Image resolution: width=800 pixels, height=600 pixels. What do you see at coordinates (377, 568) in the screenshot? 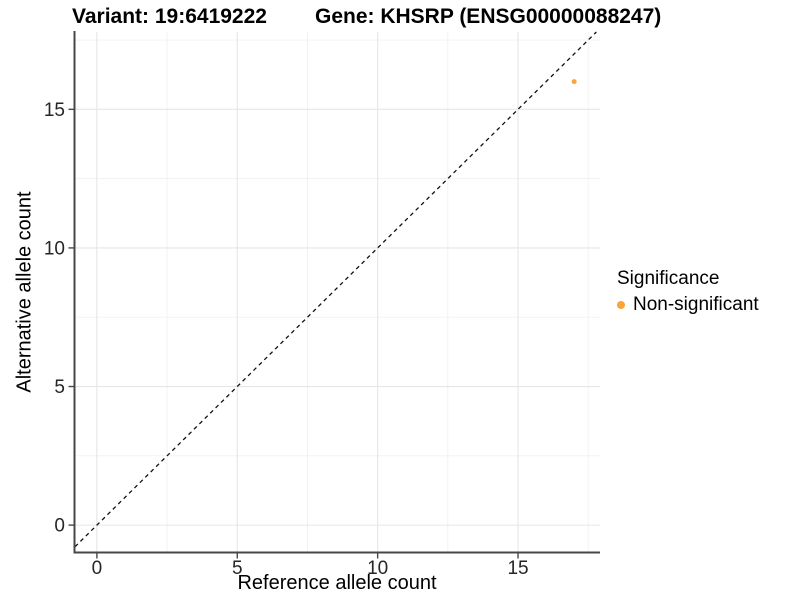
I see `x-tick-label: 10` at bounding box center [377, 568].